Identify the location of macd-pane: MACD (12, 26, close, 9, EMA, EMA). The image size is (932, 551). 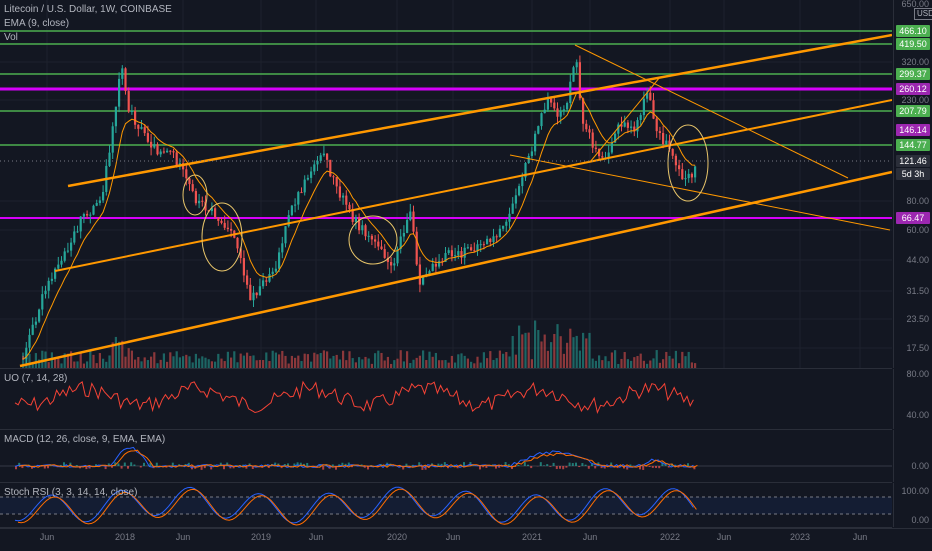
(446, 456).